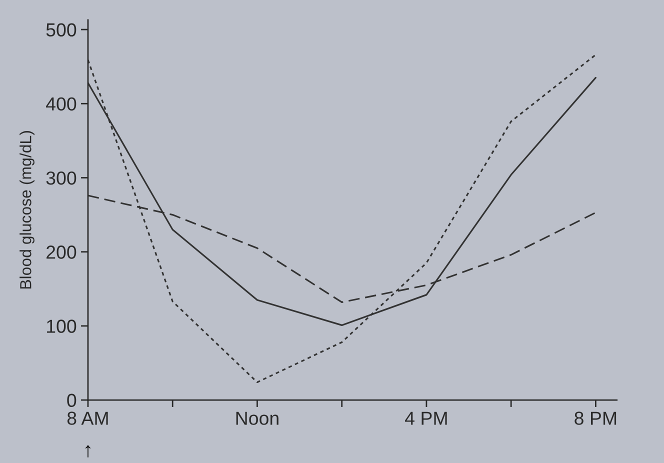 This screenshot has width=664, height=463. I want to click on y-tick-label: 0, so click(71, 401).